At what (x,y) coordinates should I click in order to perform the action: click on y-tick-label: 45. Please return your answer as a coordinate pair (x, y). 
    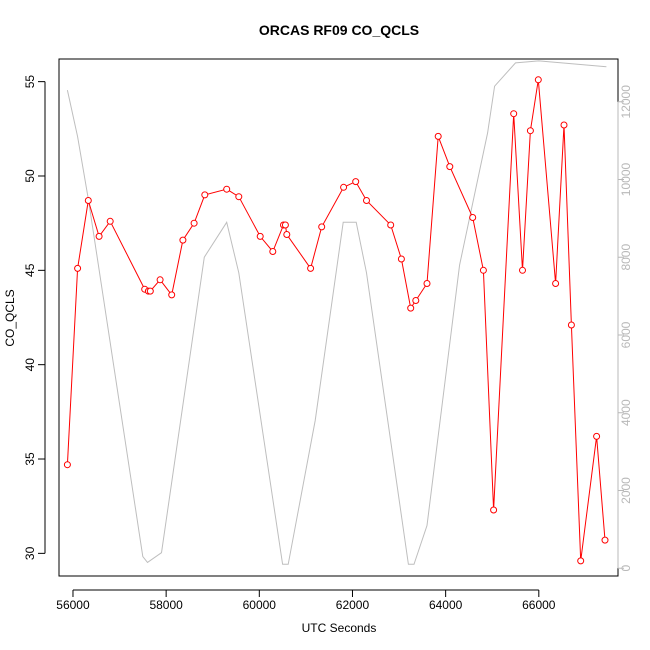
    Looking at the image, I should click on (30, 270).